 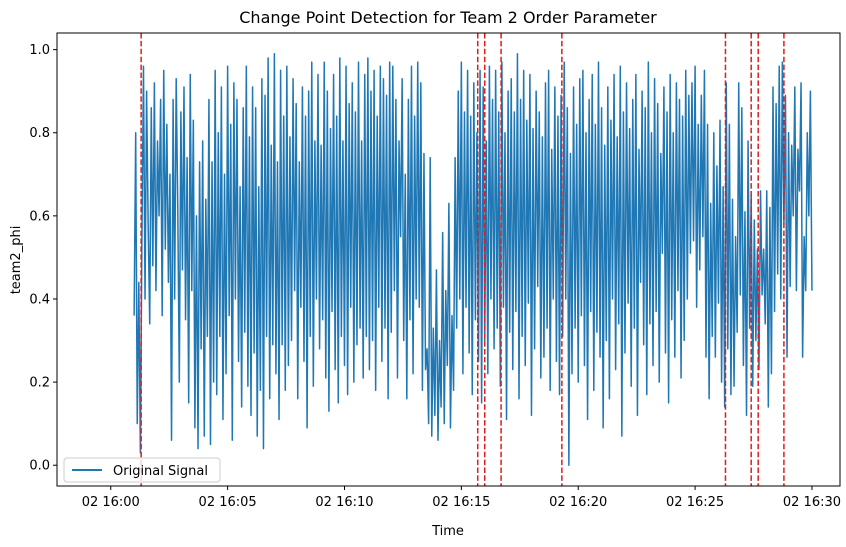 What do you see at coordinates (812, 502) in the screenshot?
I see `x-tick-label: 02 16:30` at bounding box center [812, 502].